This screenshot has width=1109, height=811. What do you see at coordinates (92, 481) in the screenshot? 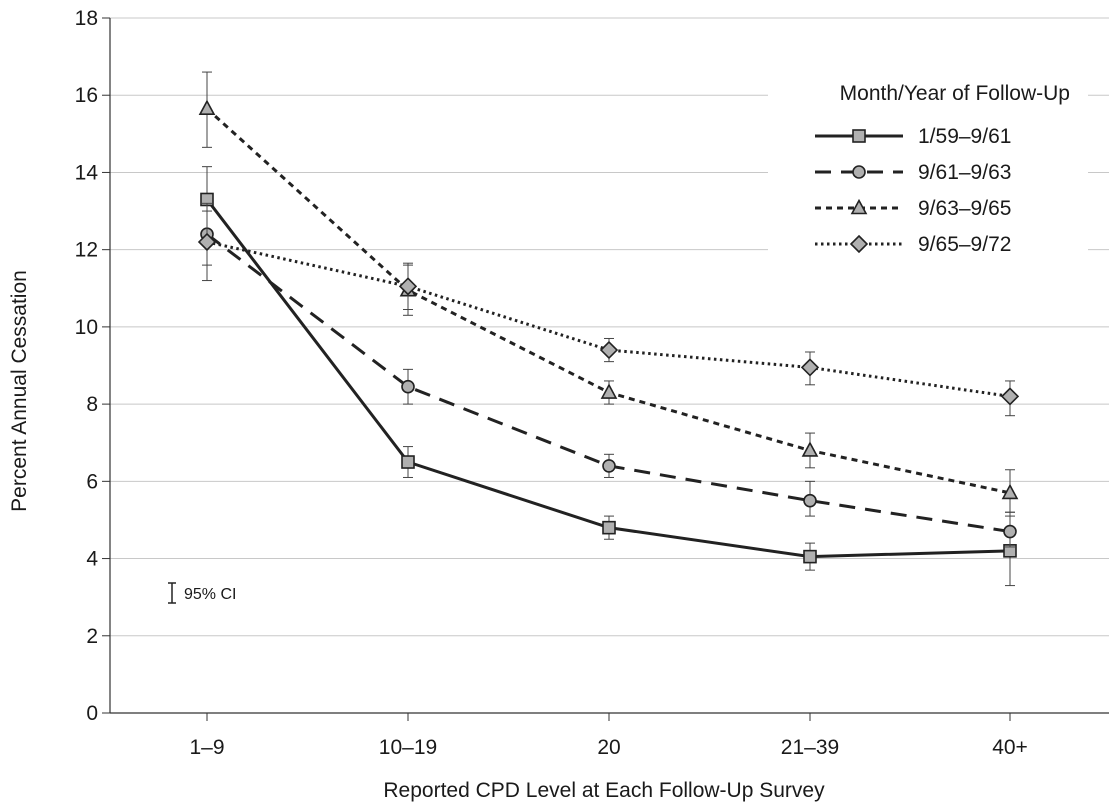
I see `y-tick-label: 6` at bounding box center [92, 481].